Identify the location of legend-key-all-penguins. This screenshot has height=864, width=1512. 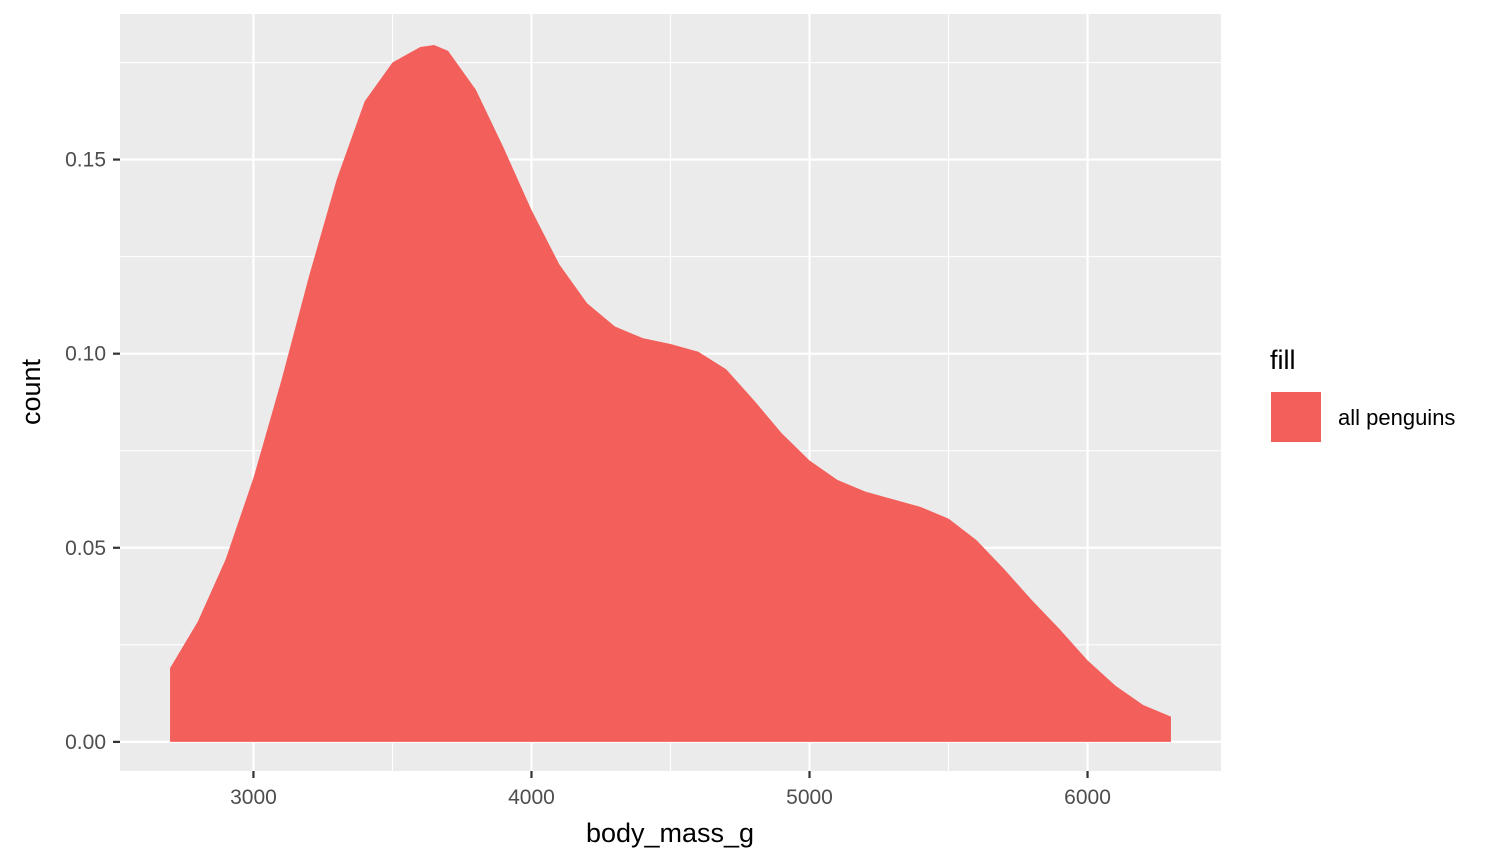
(1296, 417).